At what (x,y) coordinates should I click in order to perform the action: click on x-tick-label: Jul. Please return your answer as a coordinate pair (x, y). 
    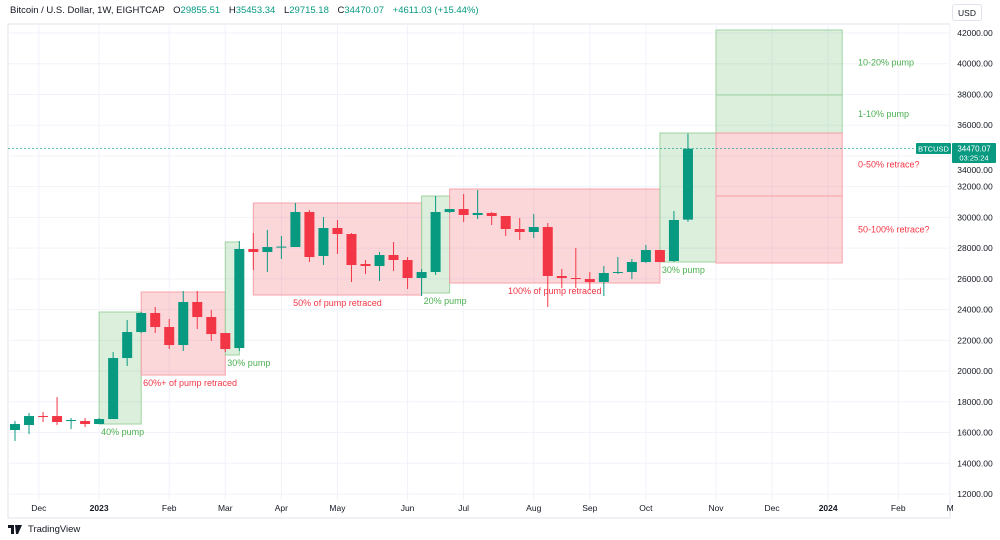
    Looking at the image, I should click on (463, 508).